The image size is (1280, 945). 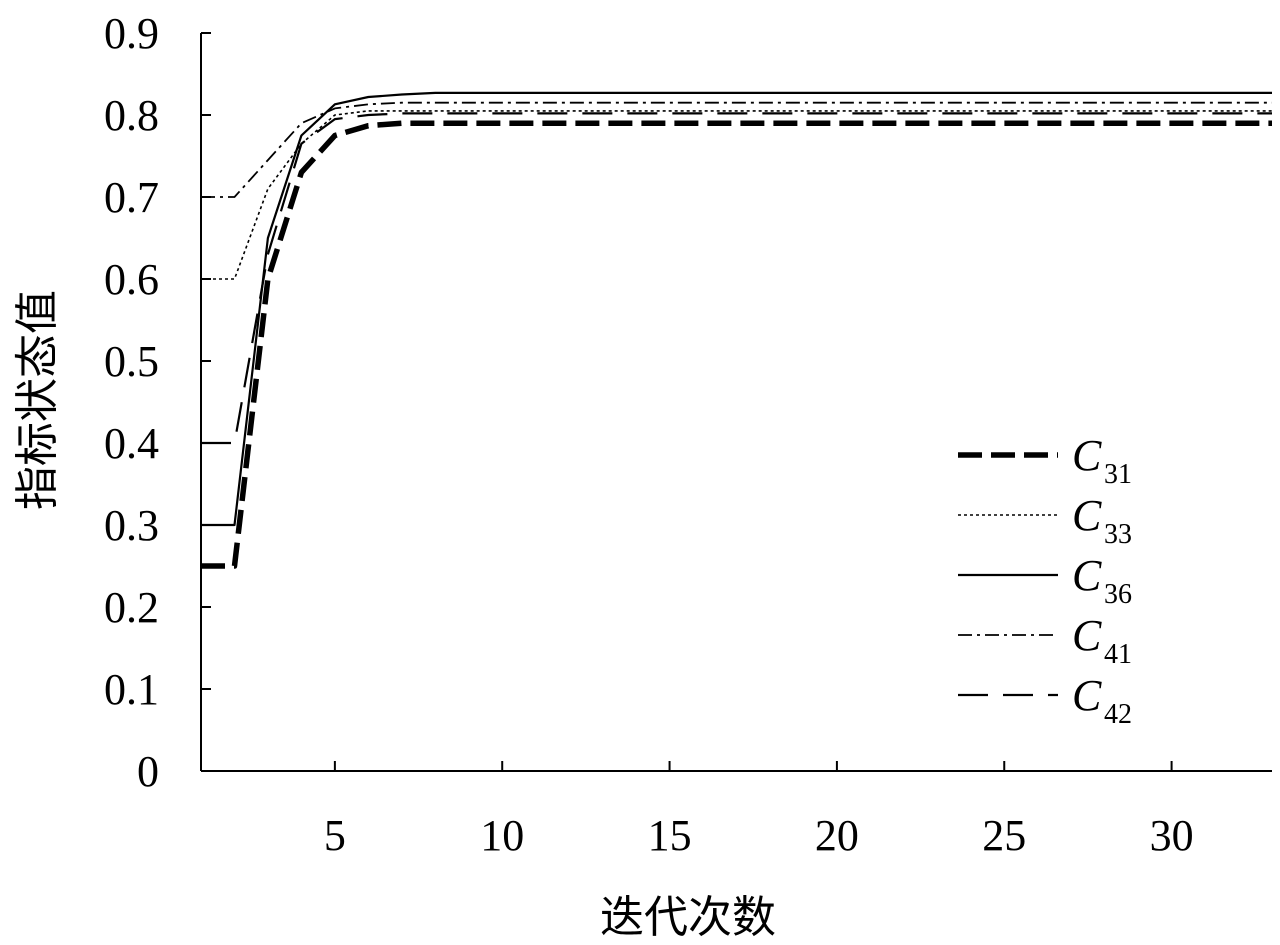 What do you see at coordinates (736, 149) in the screenshot?
I see `series-line-c41` at bounding box center [736, 149].